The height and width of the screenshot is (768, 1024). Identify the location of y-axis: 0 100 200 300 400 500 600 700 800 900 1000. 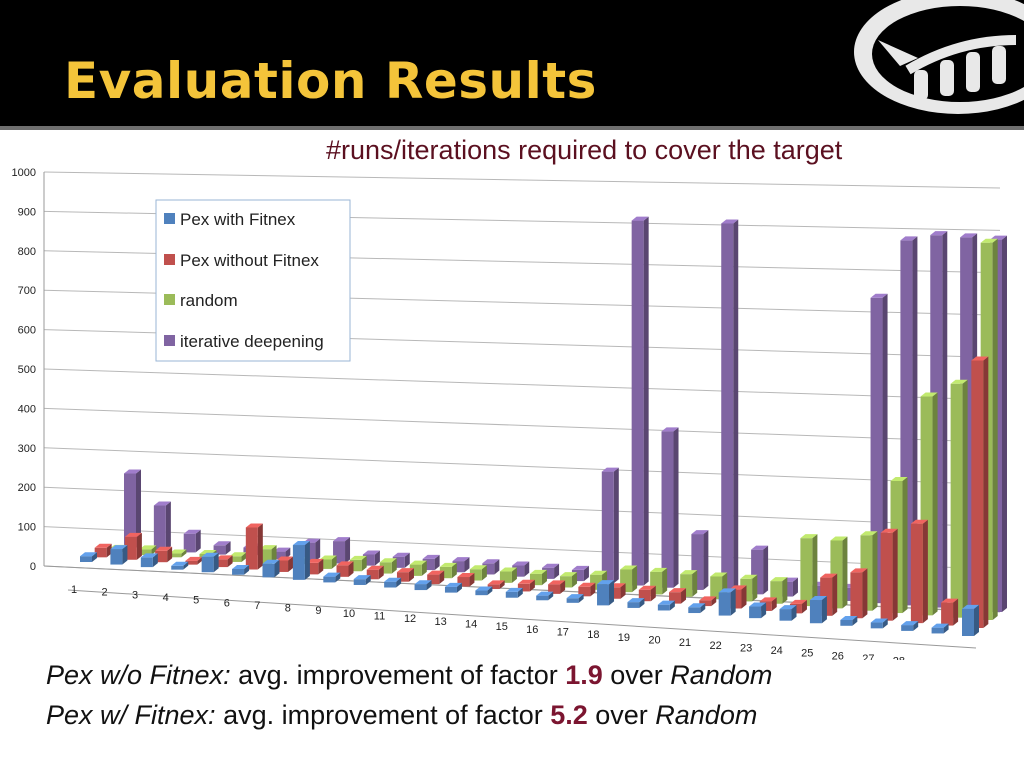
(24, 370).